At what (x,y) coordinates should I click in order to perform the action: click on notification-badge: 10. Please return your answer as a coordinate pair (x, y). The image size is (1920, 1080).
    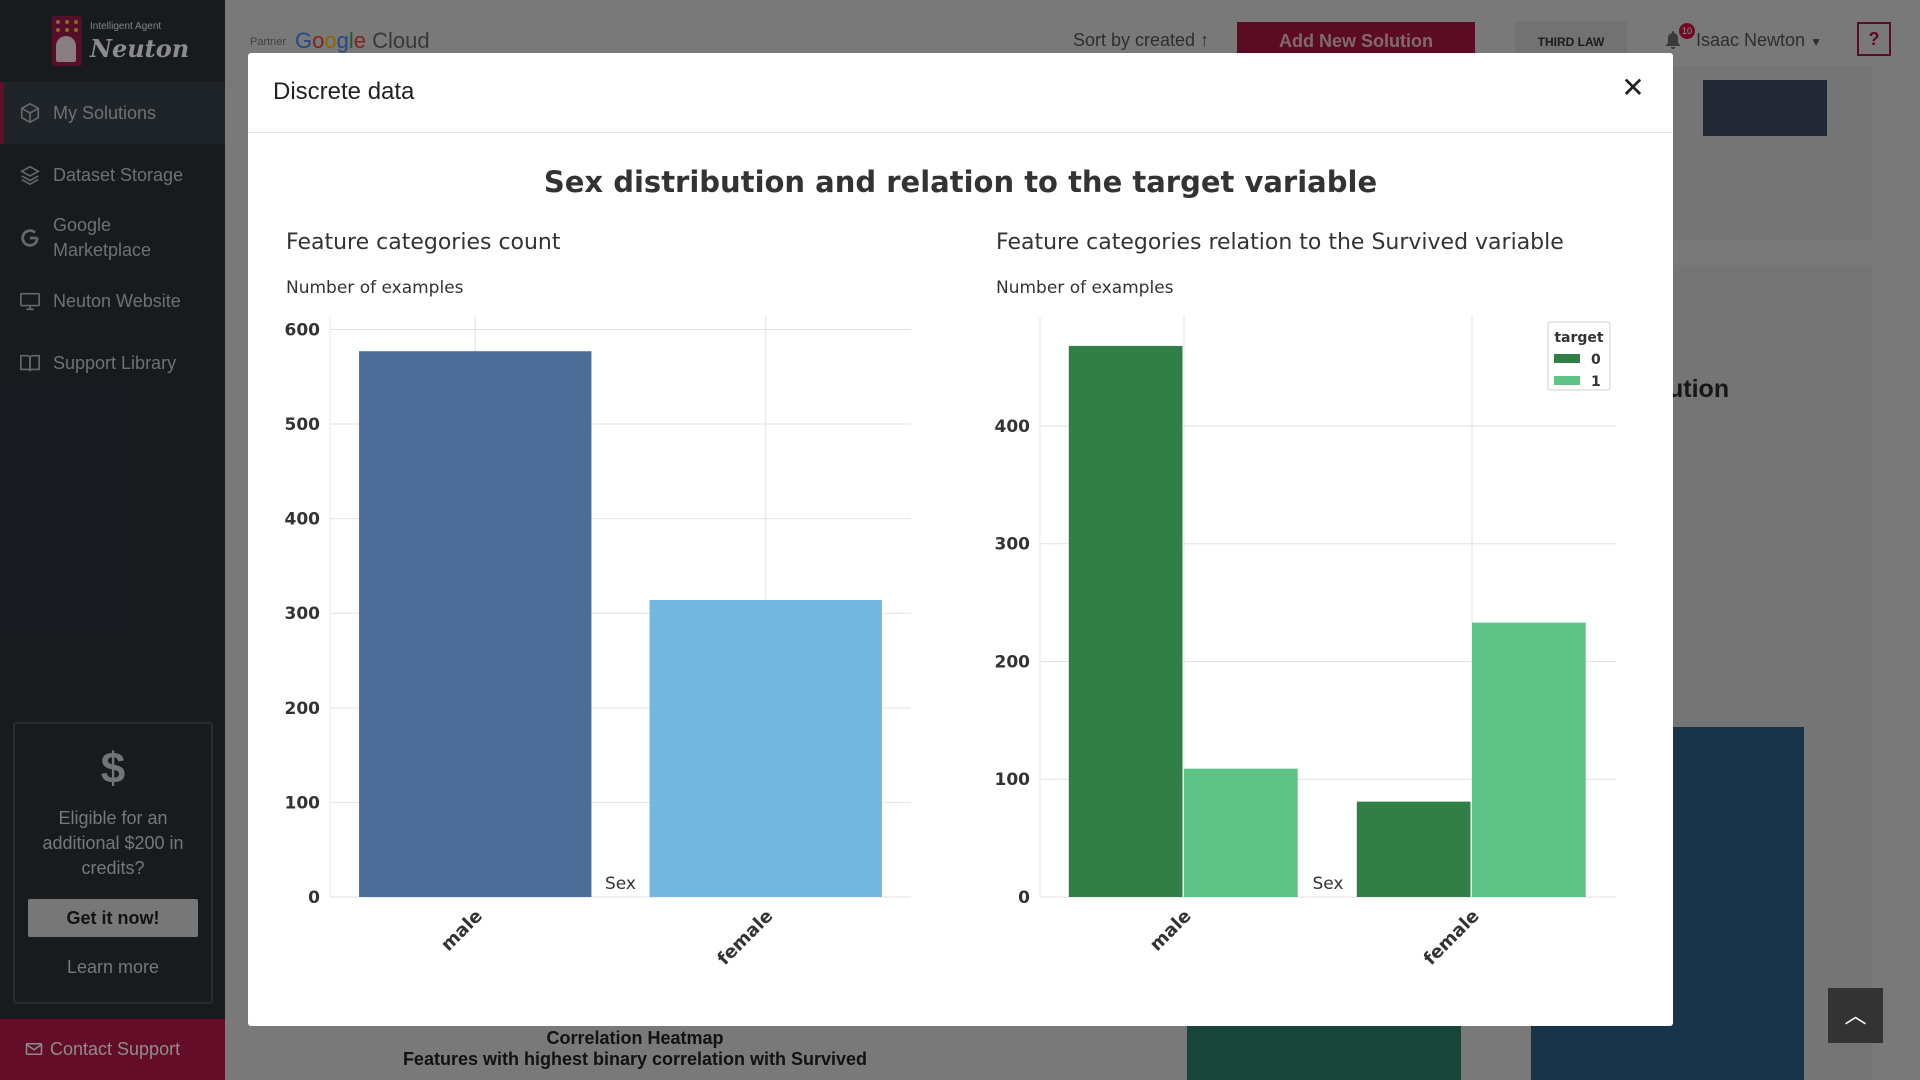
    Looking at the image, I should click on (1687, 31).